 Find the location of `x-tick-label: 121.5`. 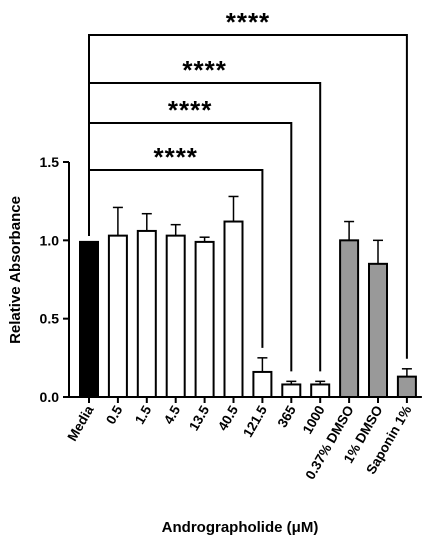

x-tick-label: 121.5 is located at coordinates (255, 421).